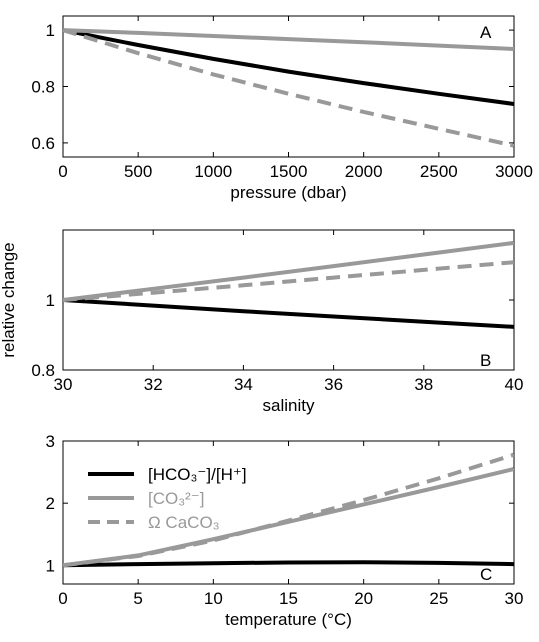  What do you see at coordinates (486, 574) in the screenshot?
I see `panel-letter: C` at bounding box center [486, 574].